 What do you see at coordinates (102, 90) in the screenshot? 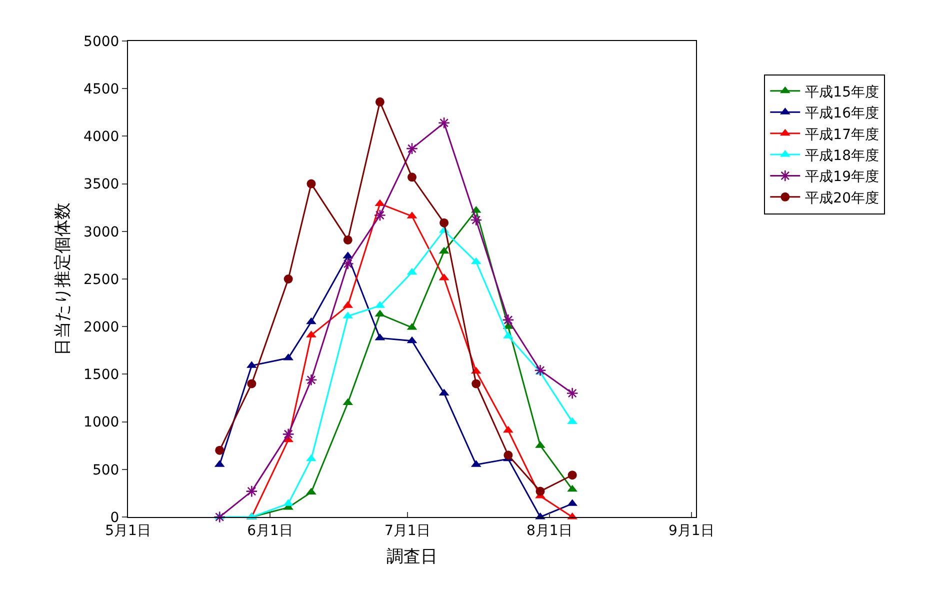
I see `y-tick-label: 4500` at bounding box center [102, 90].